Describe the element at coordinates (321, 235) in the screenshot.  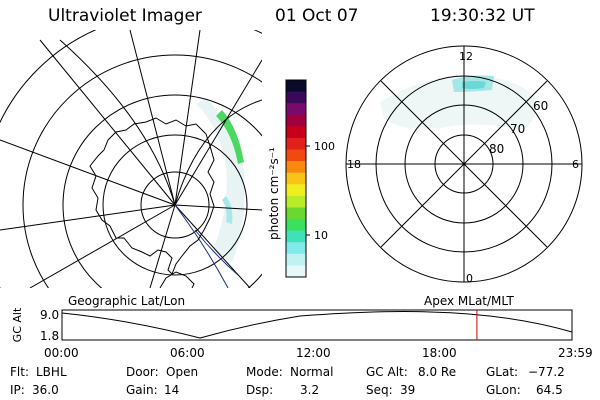
I see `colorbar-tick-label-10: 10` at that location.